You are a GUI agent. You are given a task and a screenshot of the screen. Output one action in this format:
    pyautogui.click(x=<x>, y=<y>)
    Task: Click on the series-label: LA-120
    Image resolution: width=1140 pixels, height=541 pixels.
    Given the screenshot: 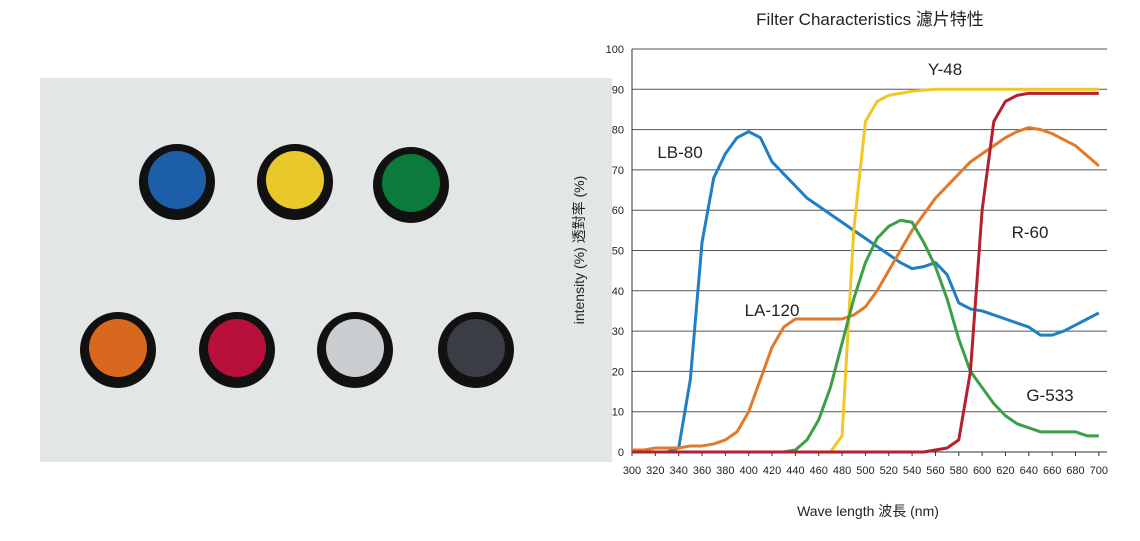 What is the action you would take?
    pyautogui.click(x=772, y=310)
    